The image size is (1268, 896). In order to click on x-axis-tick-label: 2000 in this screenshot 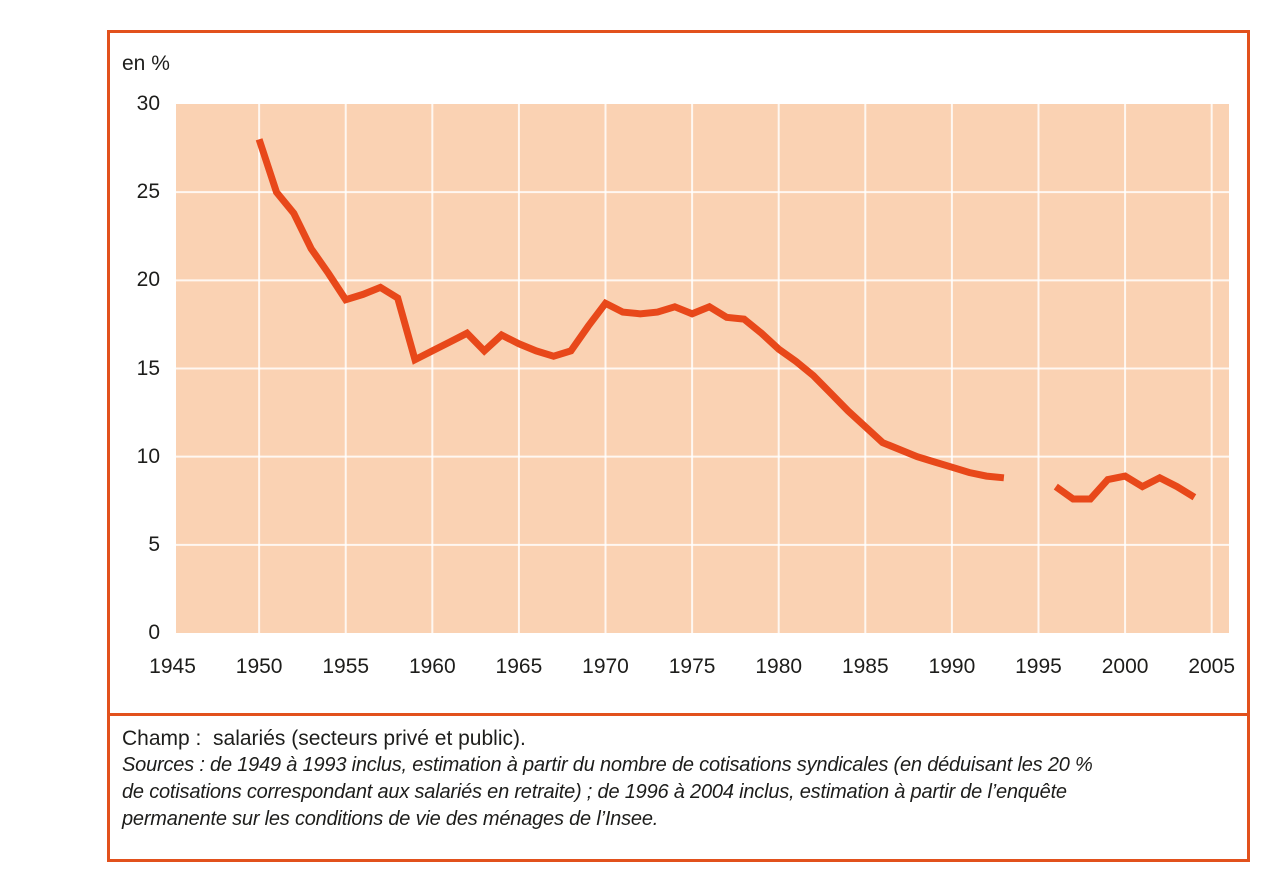, I will do `click(1125, 666)`.